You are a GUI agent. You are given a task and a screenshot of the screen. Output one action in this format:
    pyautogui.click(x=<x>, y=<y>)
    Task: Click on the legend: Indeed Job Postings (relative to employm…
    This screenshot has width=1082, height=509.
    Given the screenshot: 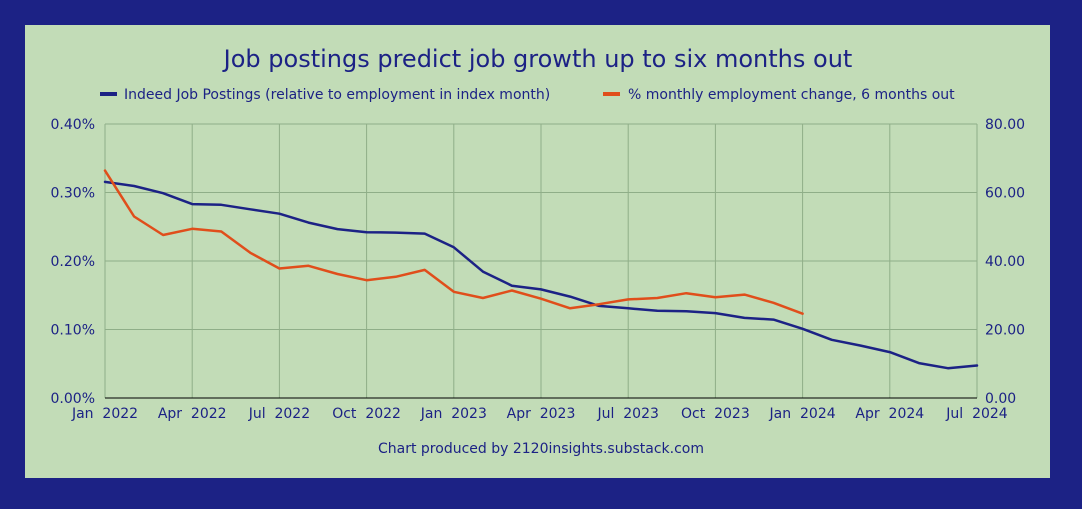 What is the action you would take?
    pyautogui.click(x=527, y=95)
    